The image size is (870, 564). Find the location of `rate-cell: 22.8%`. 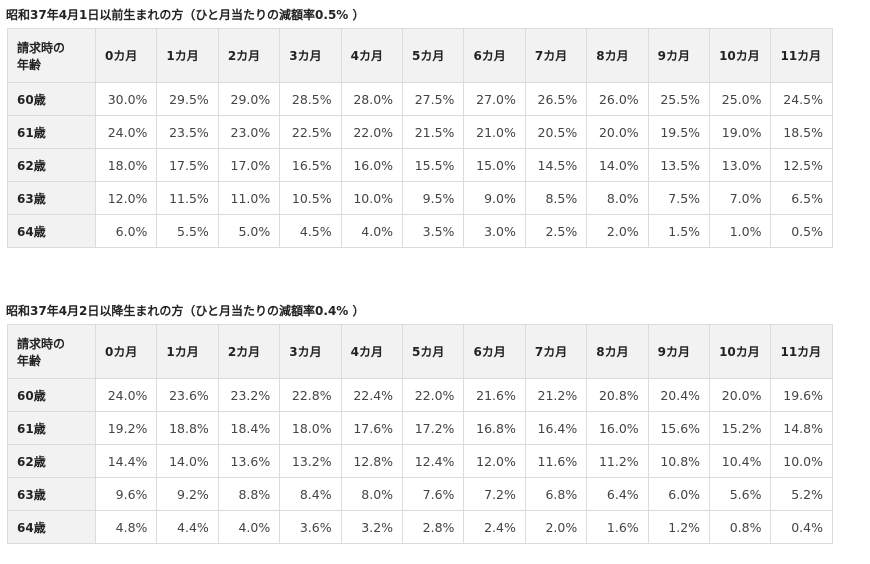

rate-cell: 22.8% is located at coordinates (310, 395).